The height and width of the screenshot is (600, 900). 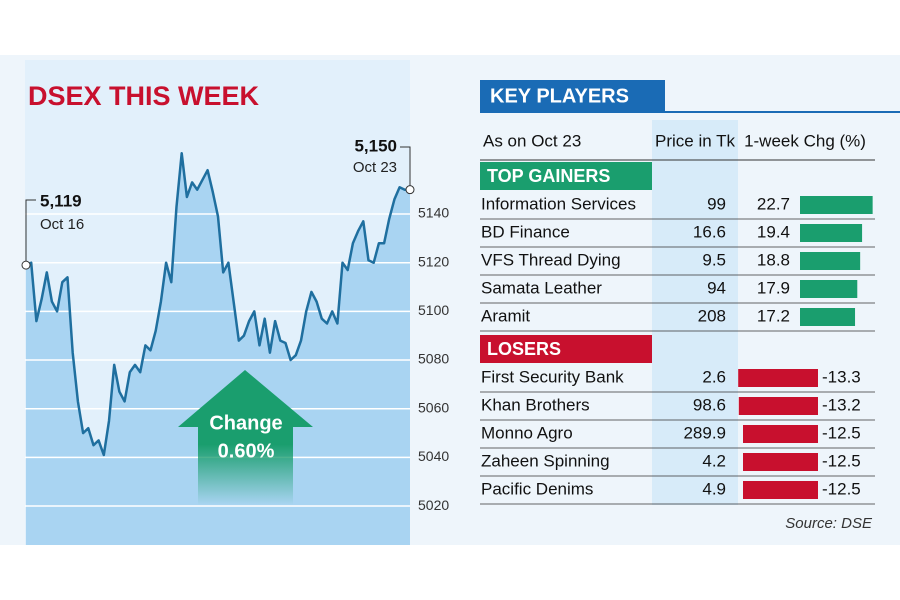 I want to click on column-header: Price in Tk, so click(x=695, y=140).